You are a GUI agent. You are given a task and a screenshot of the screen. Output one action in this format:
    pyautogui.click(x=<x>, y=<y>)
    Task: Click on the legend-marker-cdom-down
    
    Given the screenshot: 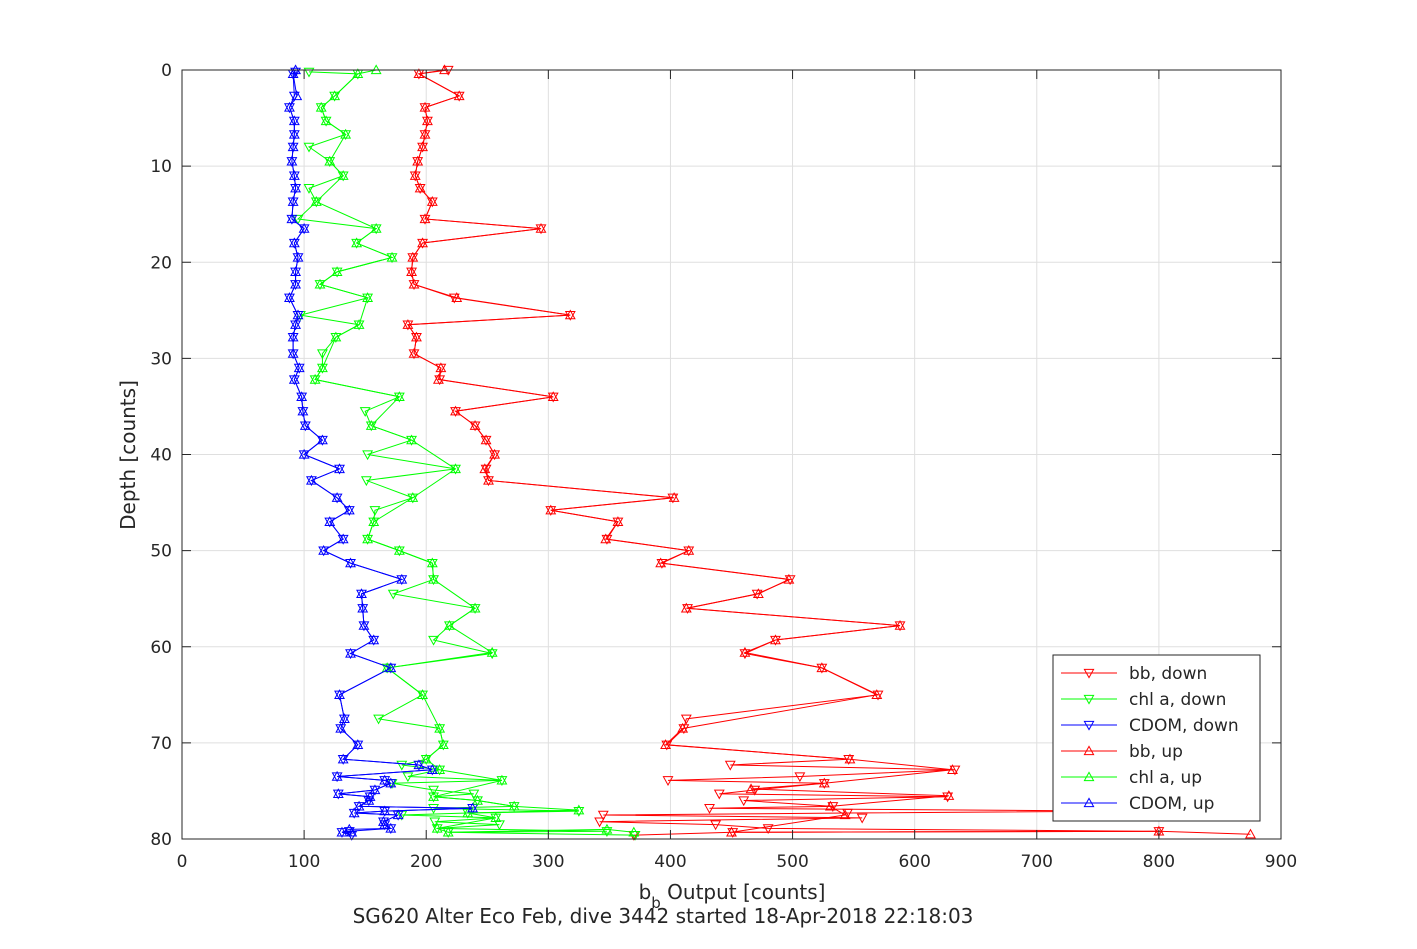 What is the action you would take?
    pyautogui.click(x=1089, y=725)
    